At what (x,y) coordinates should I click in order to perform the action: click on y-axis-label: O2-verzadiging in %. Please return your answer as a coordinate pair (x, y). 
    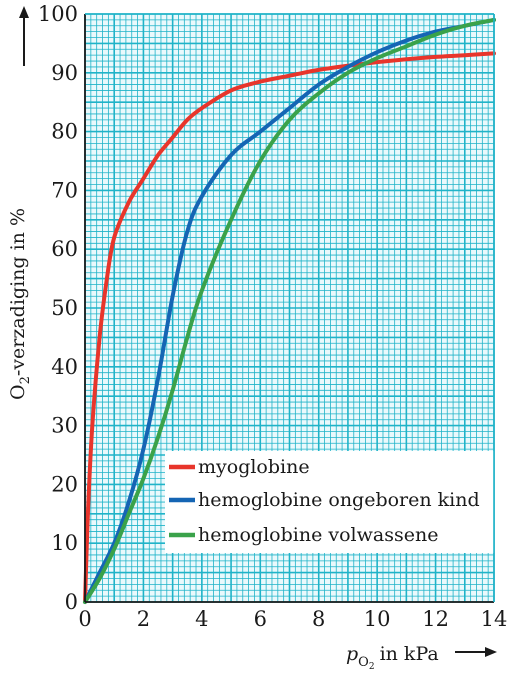
    Looking at the image, I should click on (20, 304).